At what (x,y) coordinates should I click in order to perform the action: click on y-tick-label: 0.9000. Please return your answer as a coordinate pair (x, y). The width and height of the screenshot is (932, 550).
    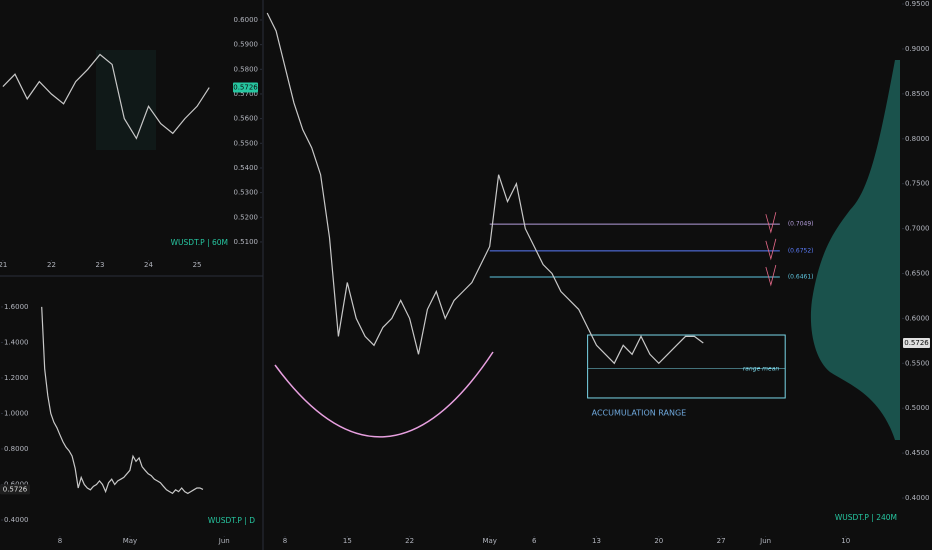
    Looking at the image, I should click on (917, 49).